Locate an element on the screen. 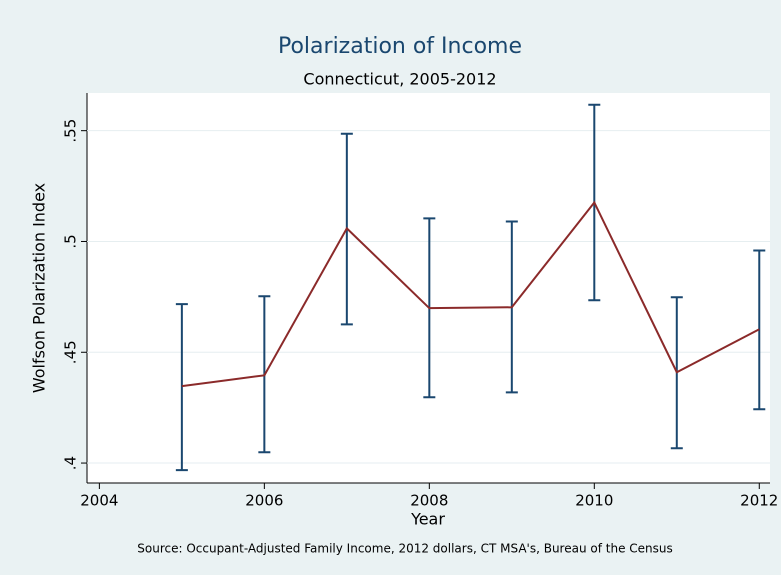  y-tick-label: .55 is located at coordinates (71, 131).